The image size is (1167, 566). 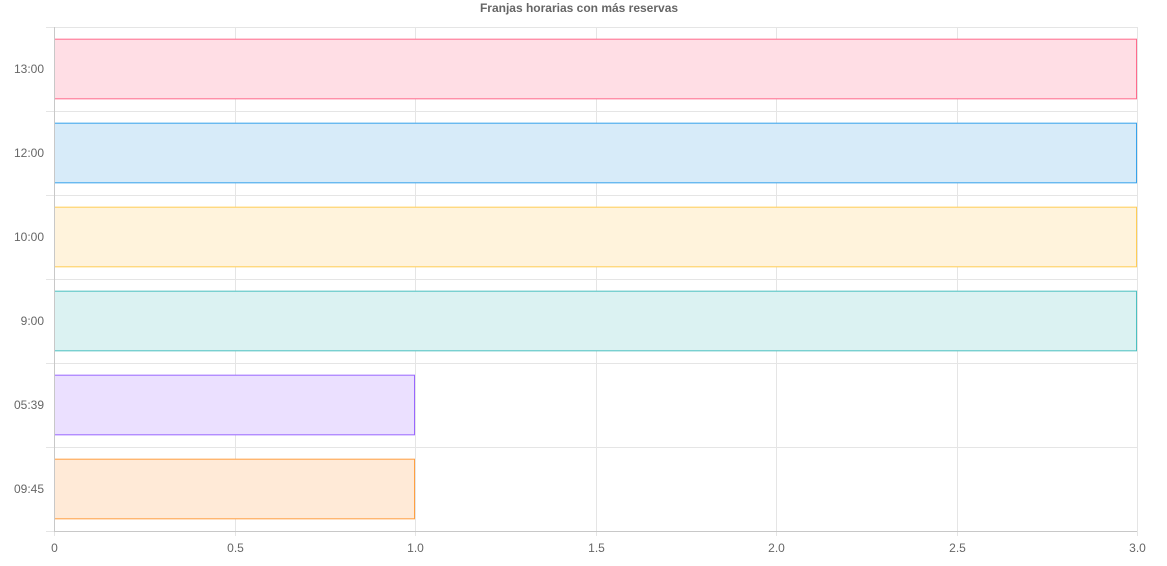 I want to click on y-tick-label: 9:00, so click(x=33, y=321).